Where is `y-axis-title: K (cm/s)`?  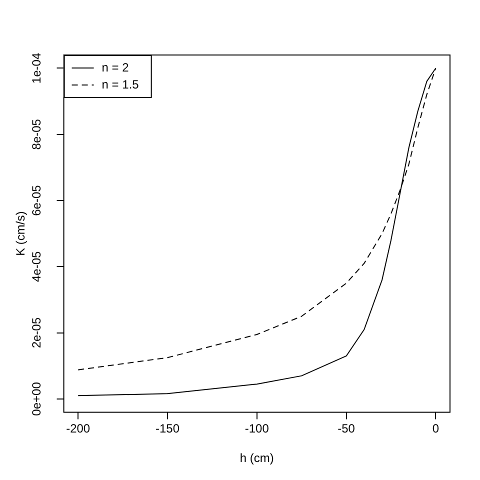 y-axis-title: K (cm/s) is located at coordinates (21, 233).